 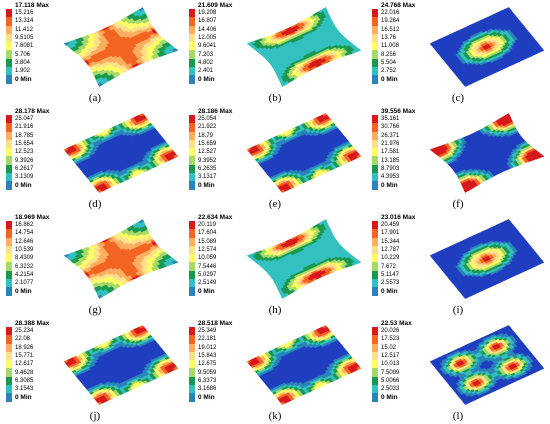 I want to click on legend-row: 17.581, so click(x=402, y=152).